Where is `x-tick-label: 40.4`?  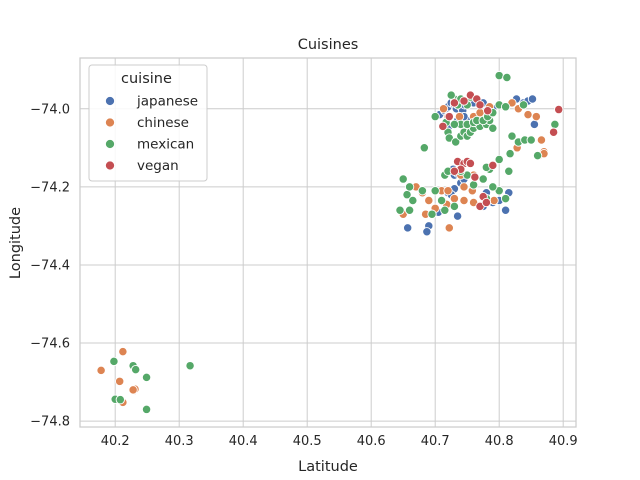
x-tick-label: 40.4 is located at coordinates (243, 441).